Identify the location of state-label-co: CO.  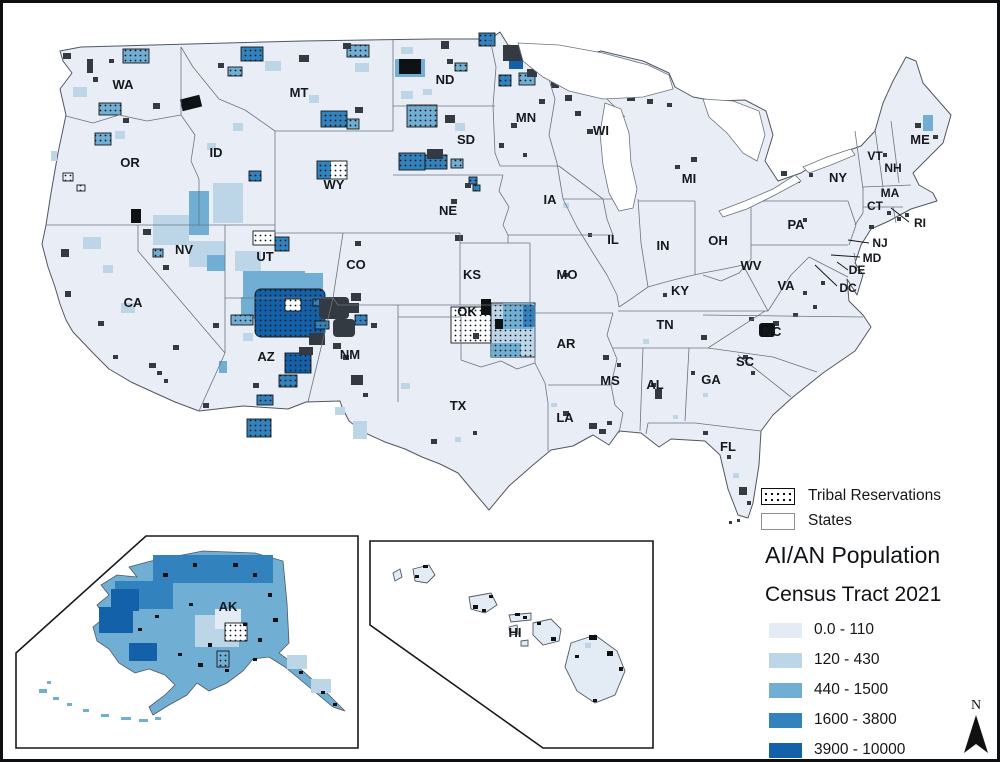
(356, 264).